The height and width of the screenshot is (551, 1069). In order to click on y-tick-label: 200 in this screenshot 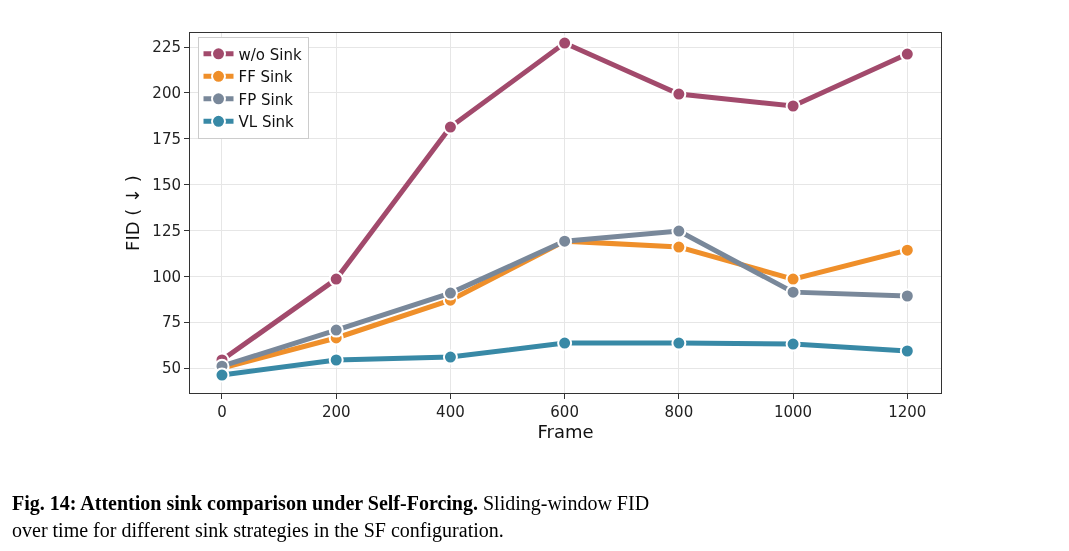, I will do `click(166, 93)`.